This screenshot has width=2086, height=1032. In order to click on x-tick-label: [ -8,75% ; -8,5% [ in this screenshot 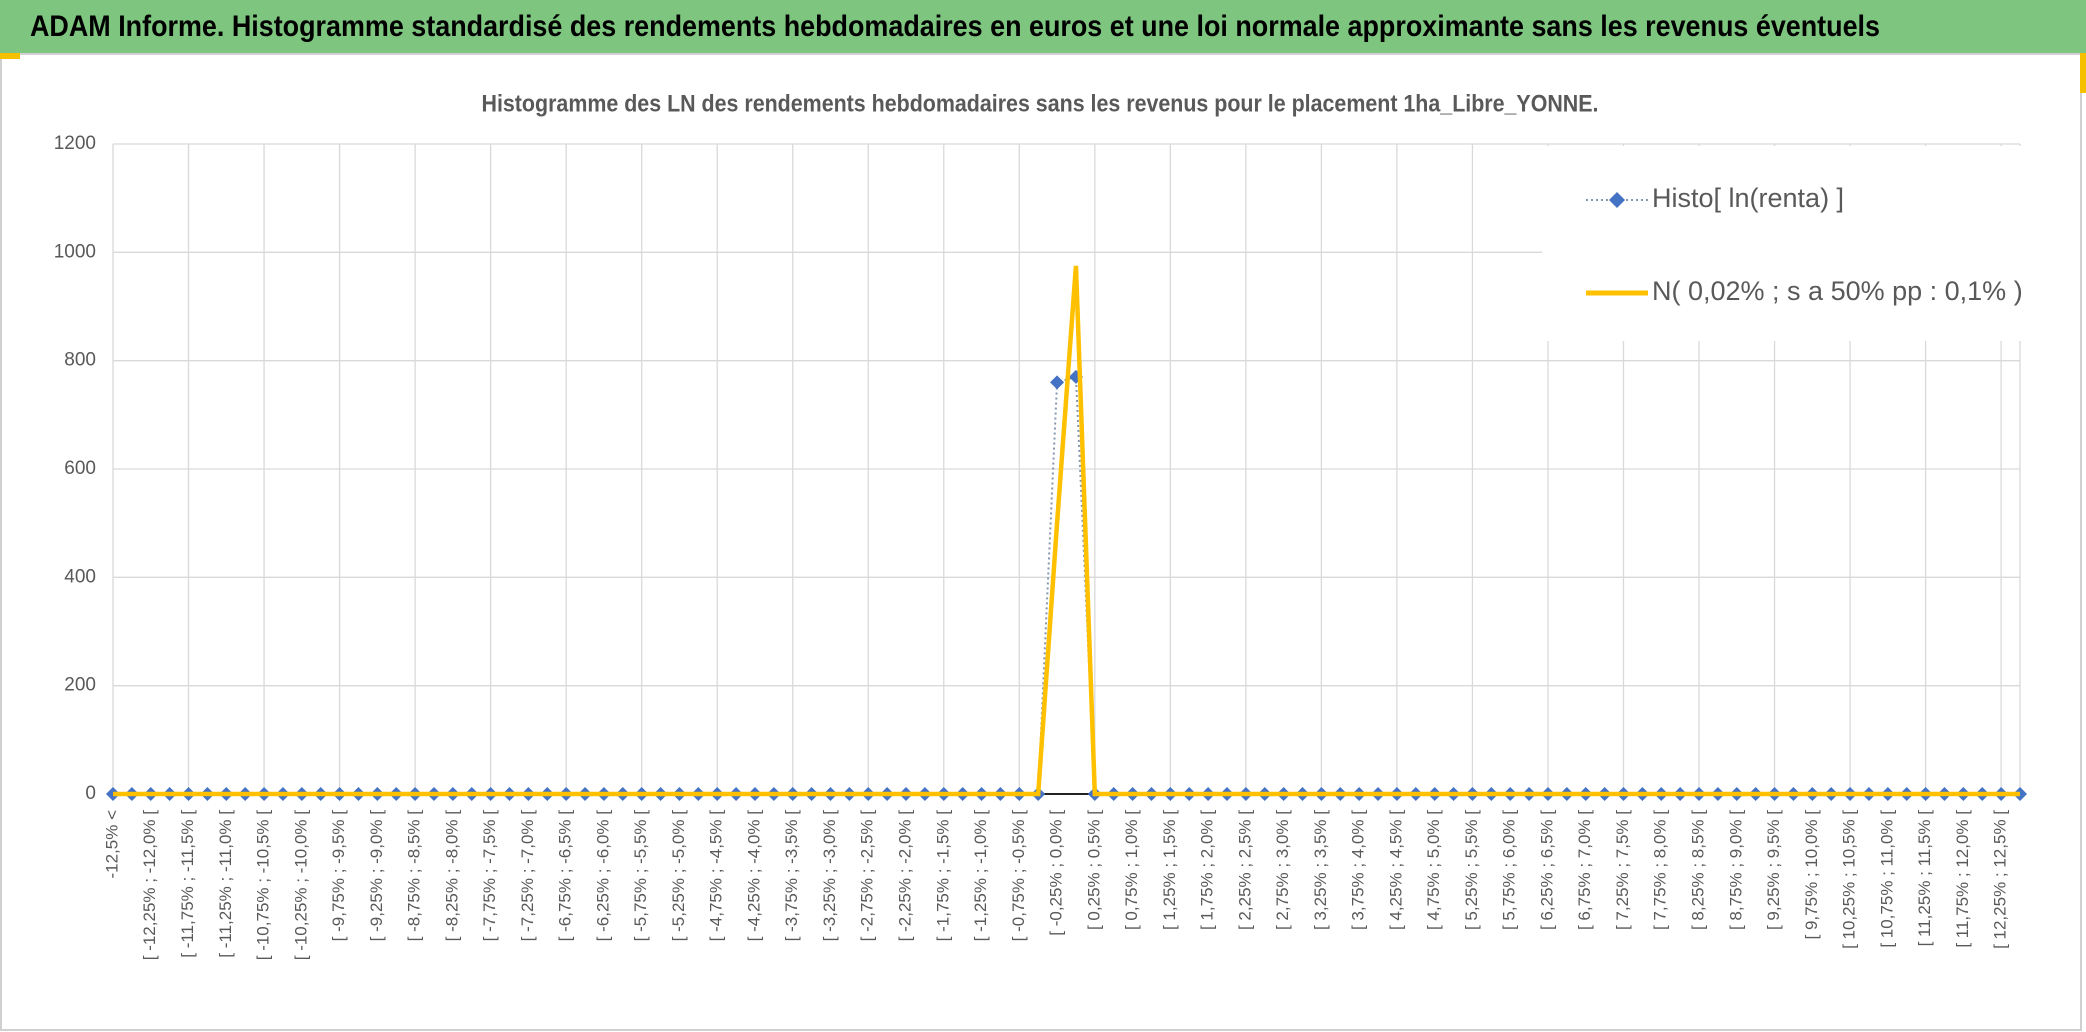, I will do `click(414, 876)`.